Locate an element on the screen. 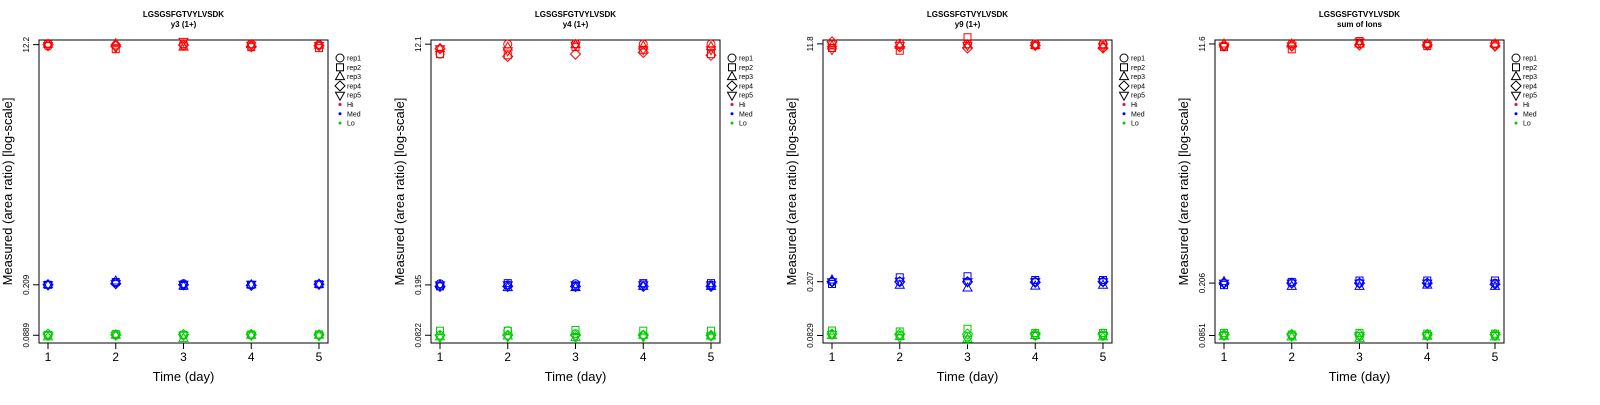  chart-subtitle: y9 (1+) is located at coordinates (968, 24).